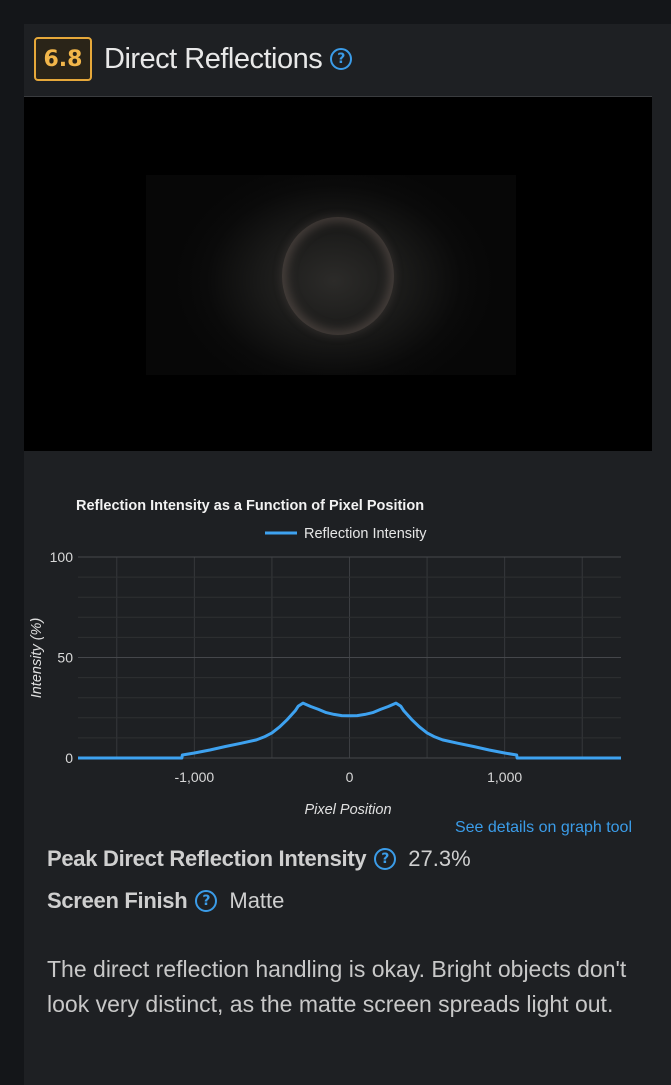  I want to click on graph-tool-link: See details on graph tool, so click(543, 827).